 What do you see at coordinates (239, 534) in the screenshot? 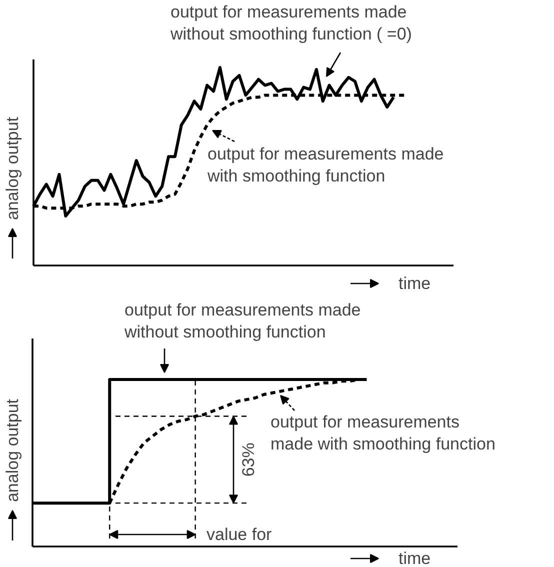
I see `annotation: value for` at bounding box center [239, 534].